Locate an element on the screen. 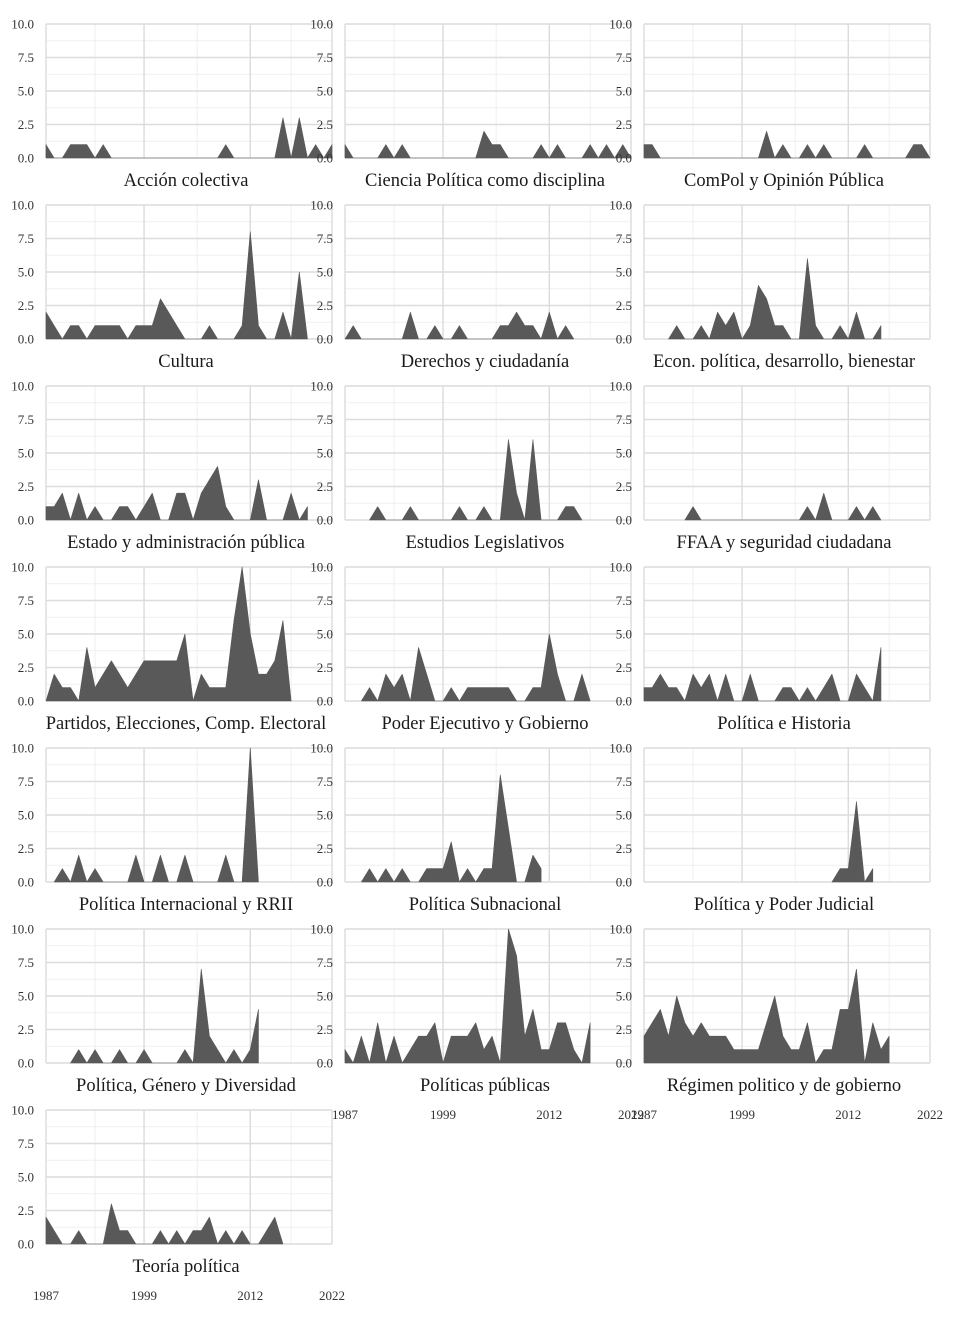  area-politica-subnacional is located at coordinates (451, 828).